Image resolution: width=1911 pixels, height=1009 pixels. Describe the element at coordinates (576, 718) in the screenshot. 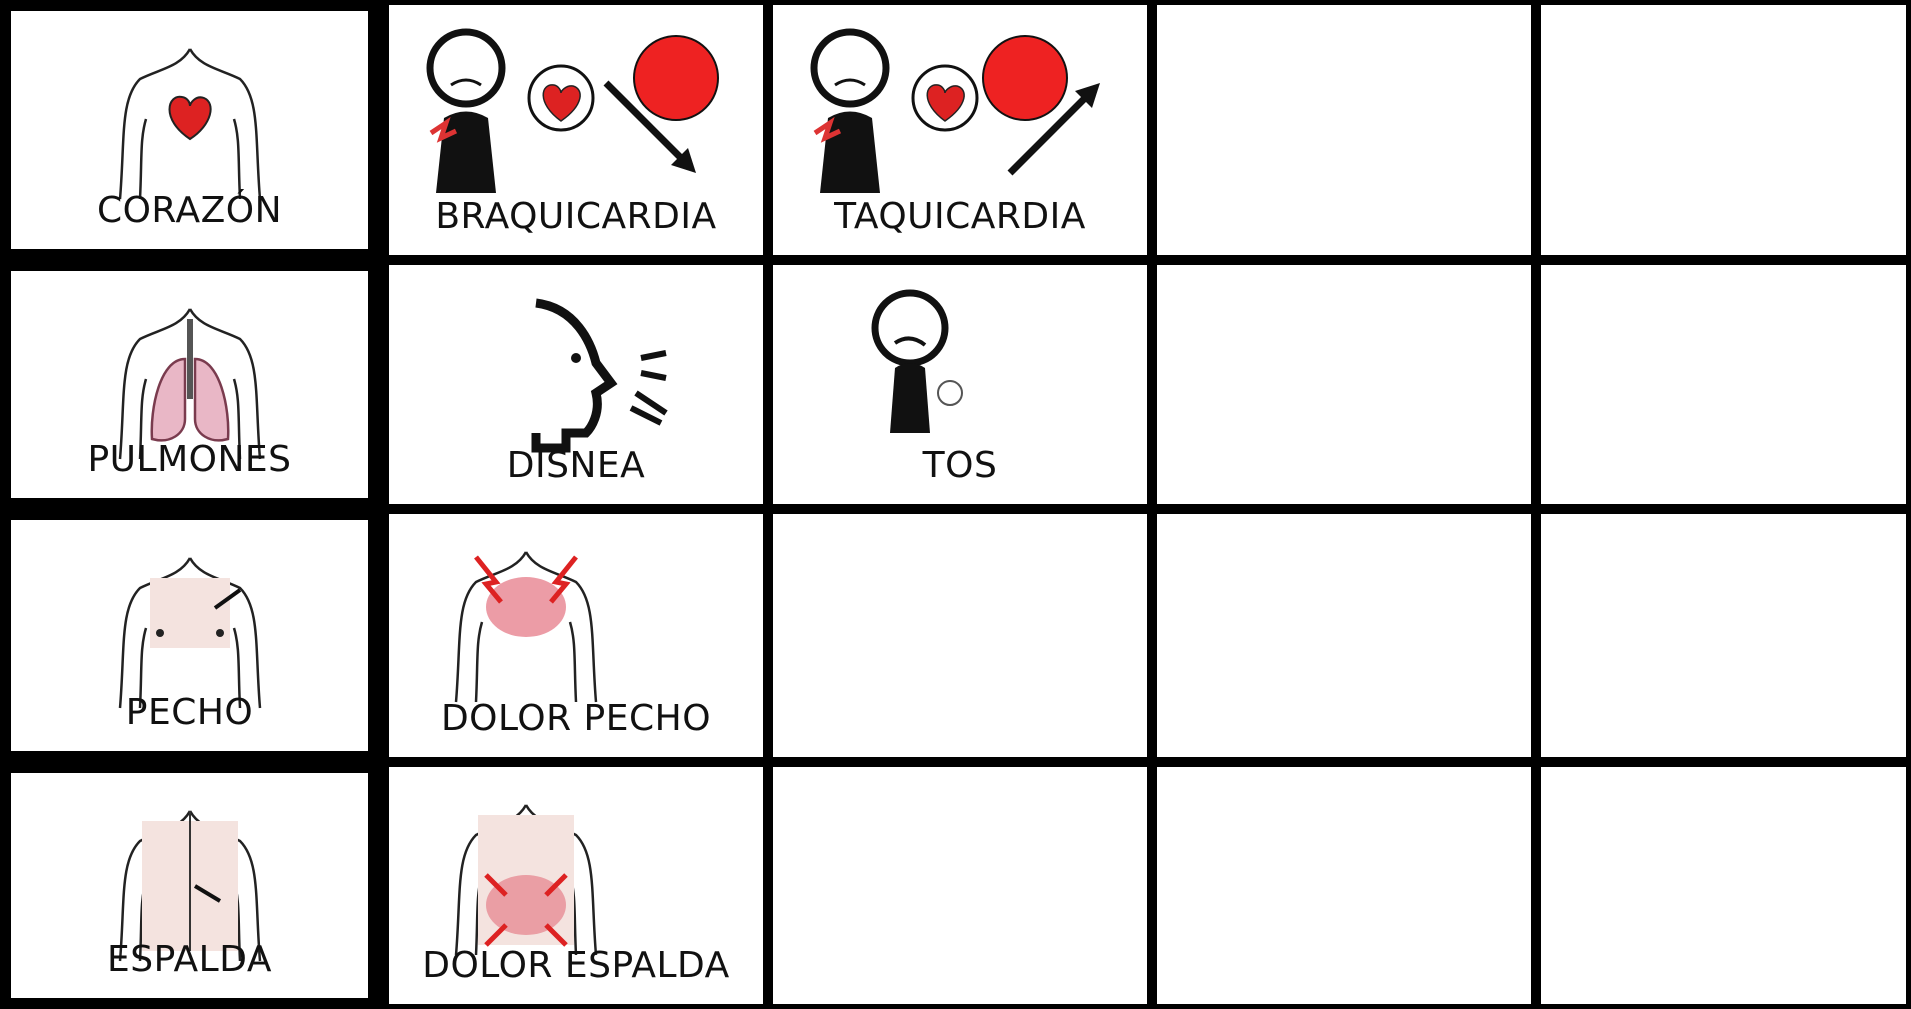

I see `symbol-label: DOLOR PECHO` at that location.